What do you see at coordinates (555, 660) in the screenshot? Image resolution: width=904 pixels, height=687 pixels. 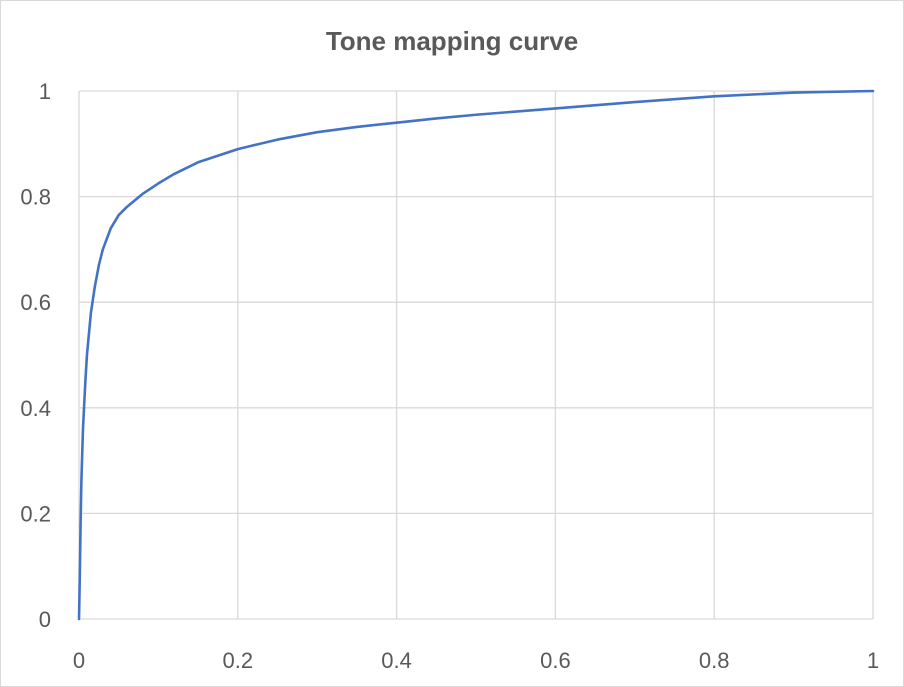 I see `x-tick-label: 0.6` at bounding box center [555, 660].